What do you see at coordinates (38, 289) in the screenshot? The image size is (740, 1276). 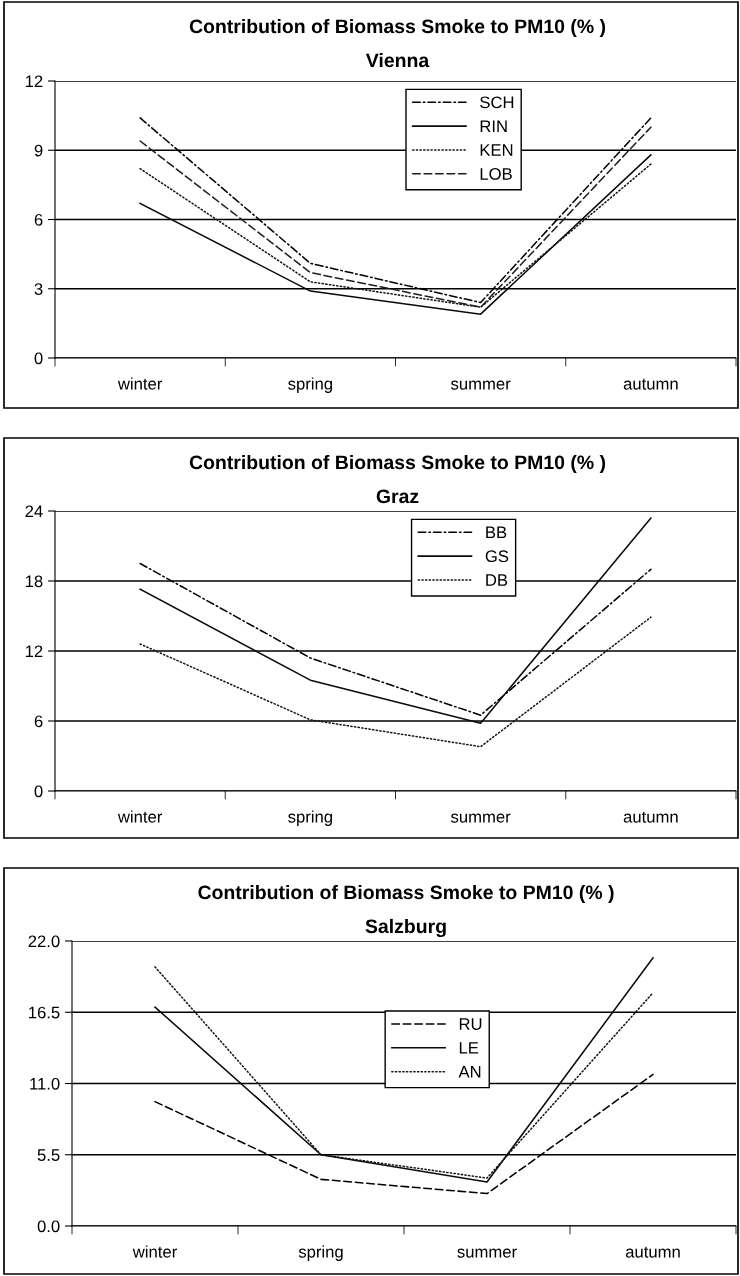 I see `y-tick-label: 3` at bounding box center [38, 289].